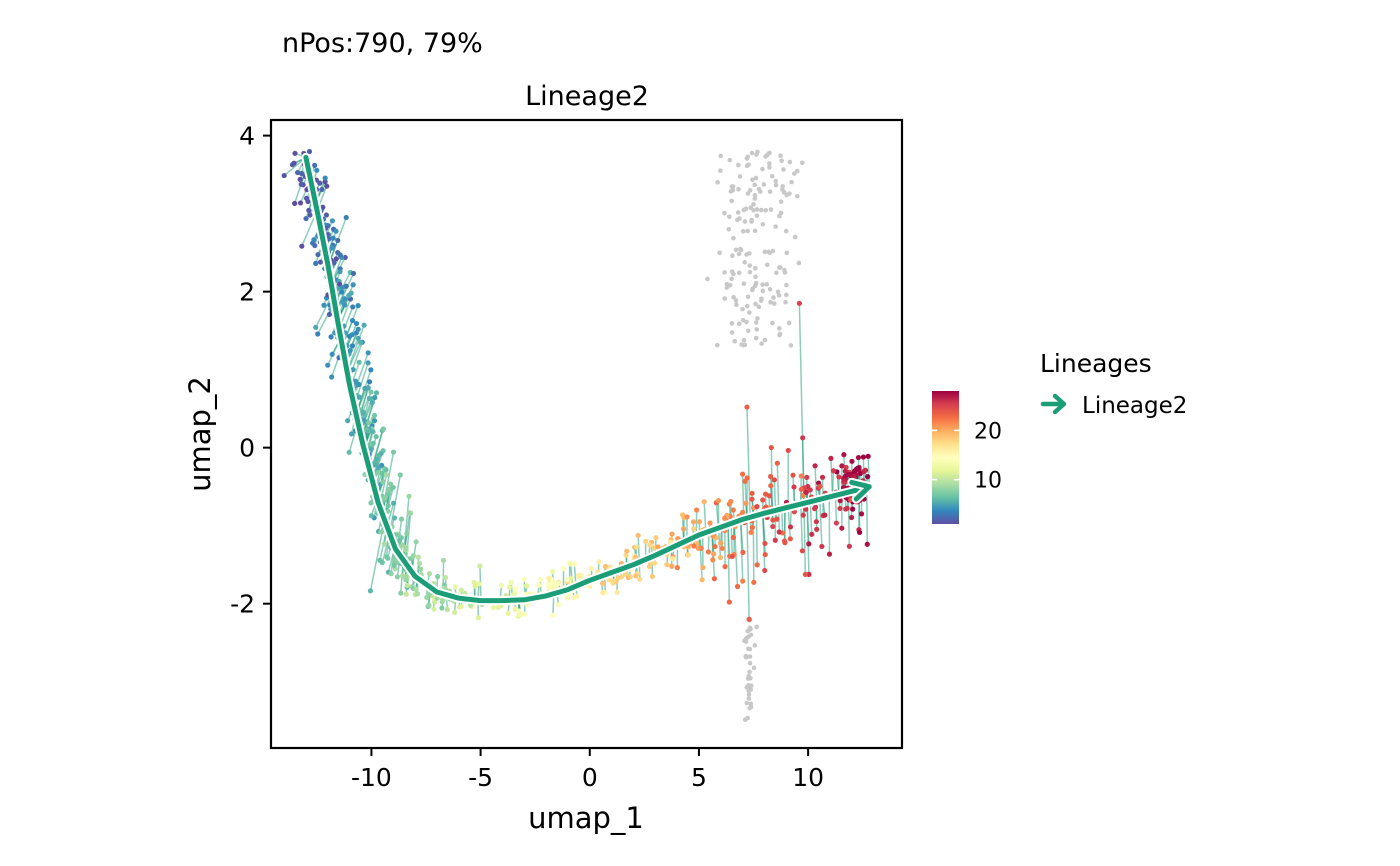  Describe the element at coordinates (1053, 404) in the screenshot. I see `arrow-icon` at that location.